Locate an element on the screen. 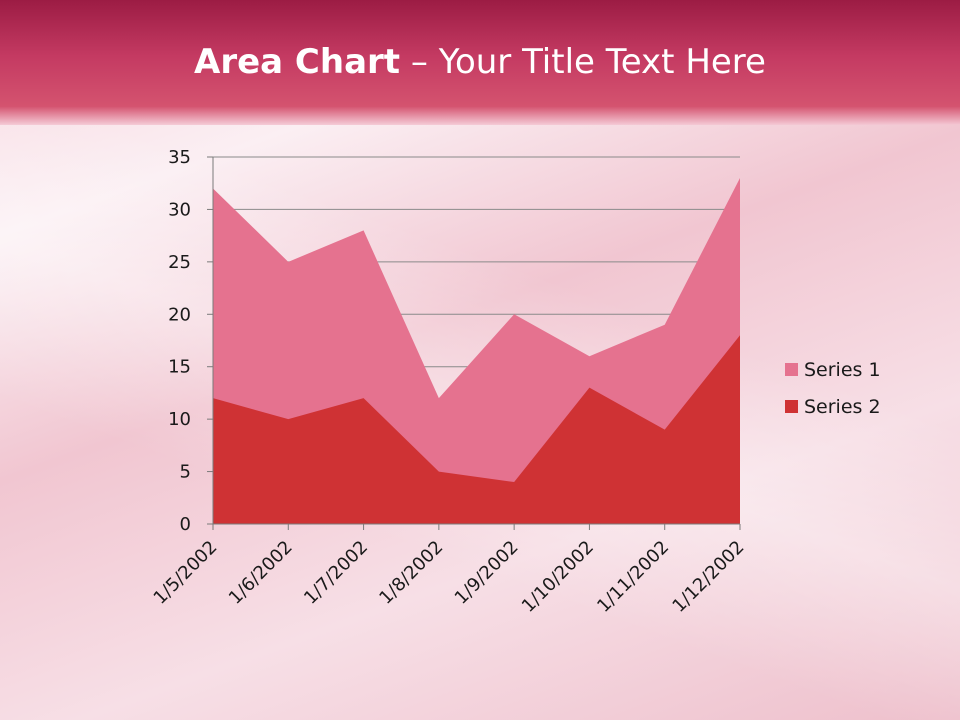  x-tick-label: 1/6/2002 is located at coordinates (261, 573).